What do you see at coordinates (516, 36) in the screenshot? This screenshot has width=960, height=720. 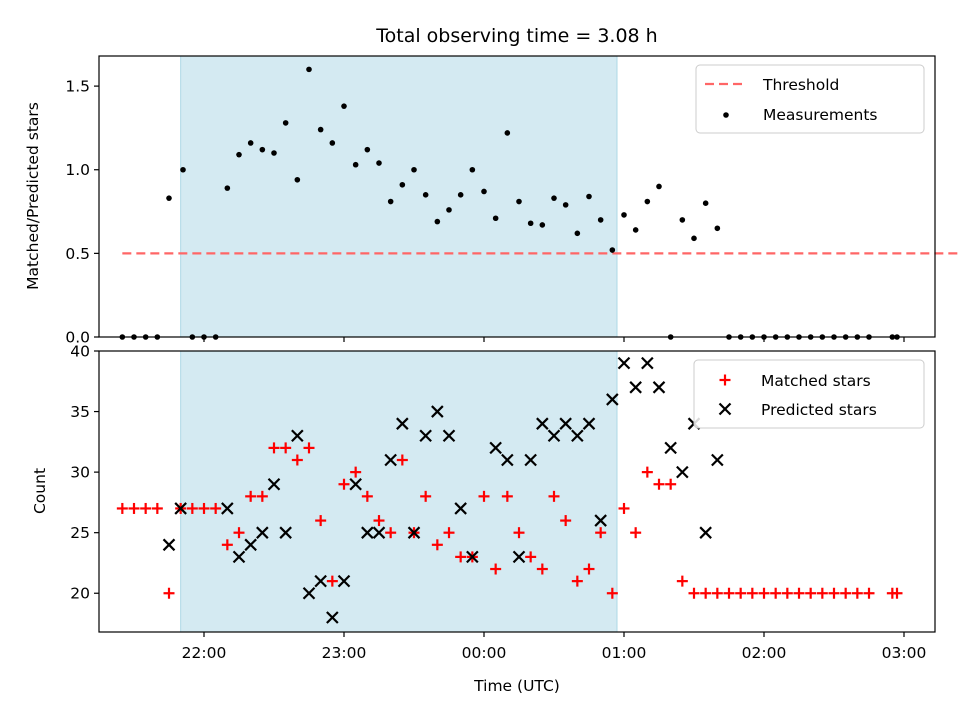 I see `chart-title: Total observing time = 3.08 h` at bounding box center [516, 36].